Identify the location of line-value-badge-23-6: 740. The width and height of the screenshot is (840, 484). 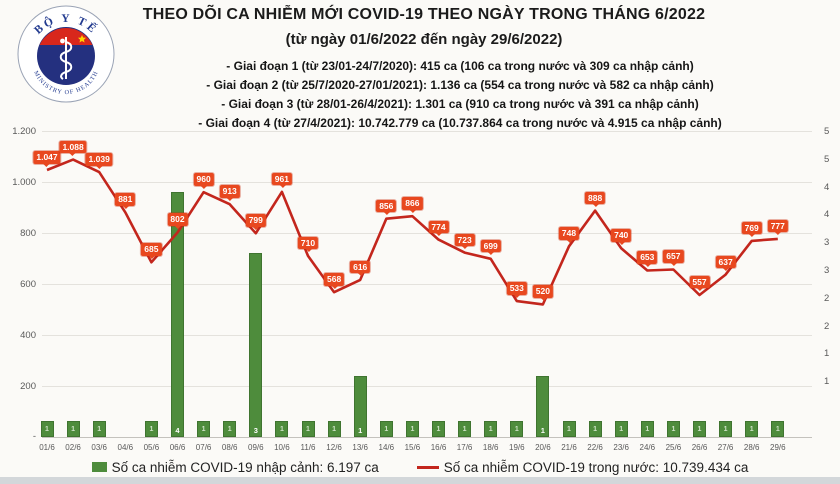
(621, 237).